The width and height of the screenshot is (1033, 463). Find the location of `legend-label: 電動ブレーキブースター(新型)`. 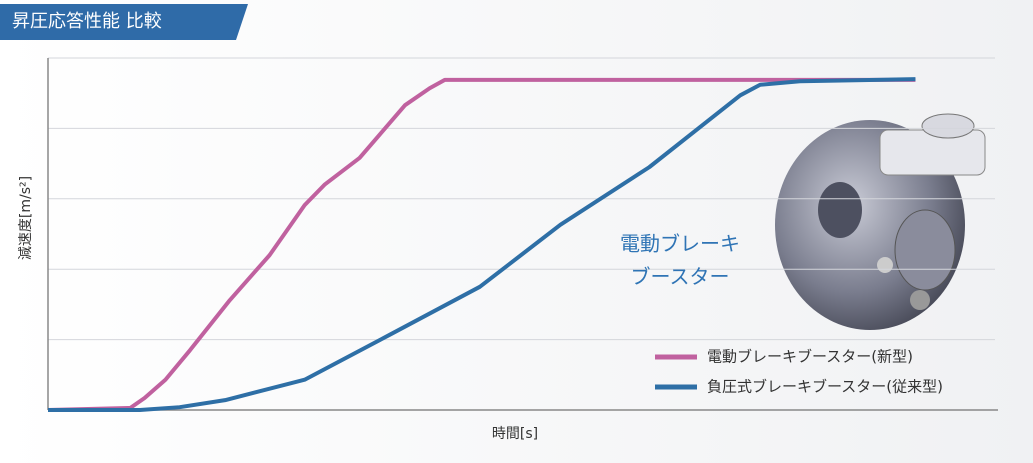

legend-label: 電動ブレーキブースター(新型) is located at coordinates (810, 357).